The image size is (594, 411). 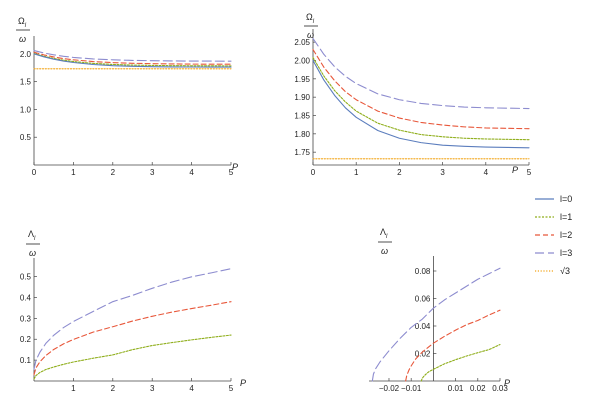 I want to click on panel-top-left: Ωl ω P 0 1 2 3 4 5 0.5 1.0 1.5 2.0, so click(x=127, y=96).